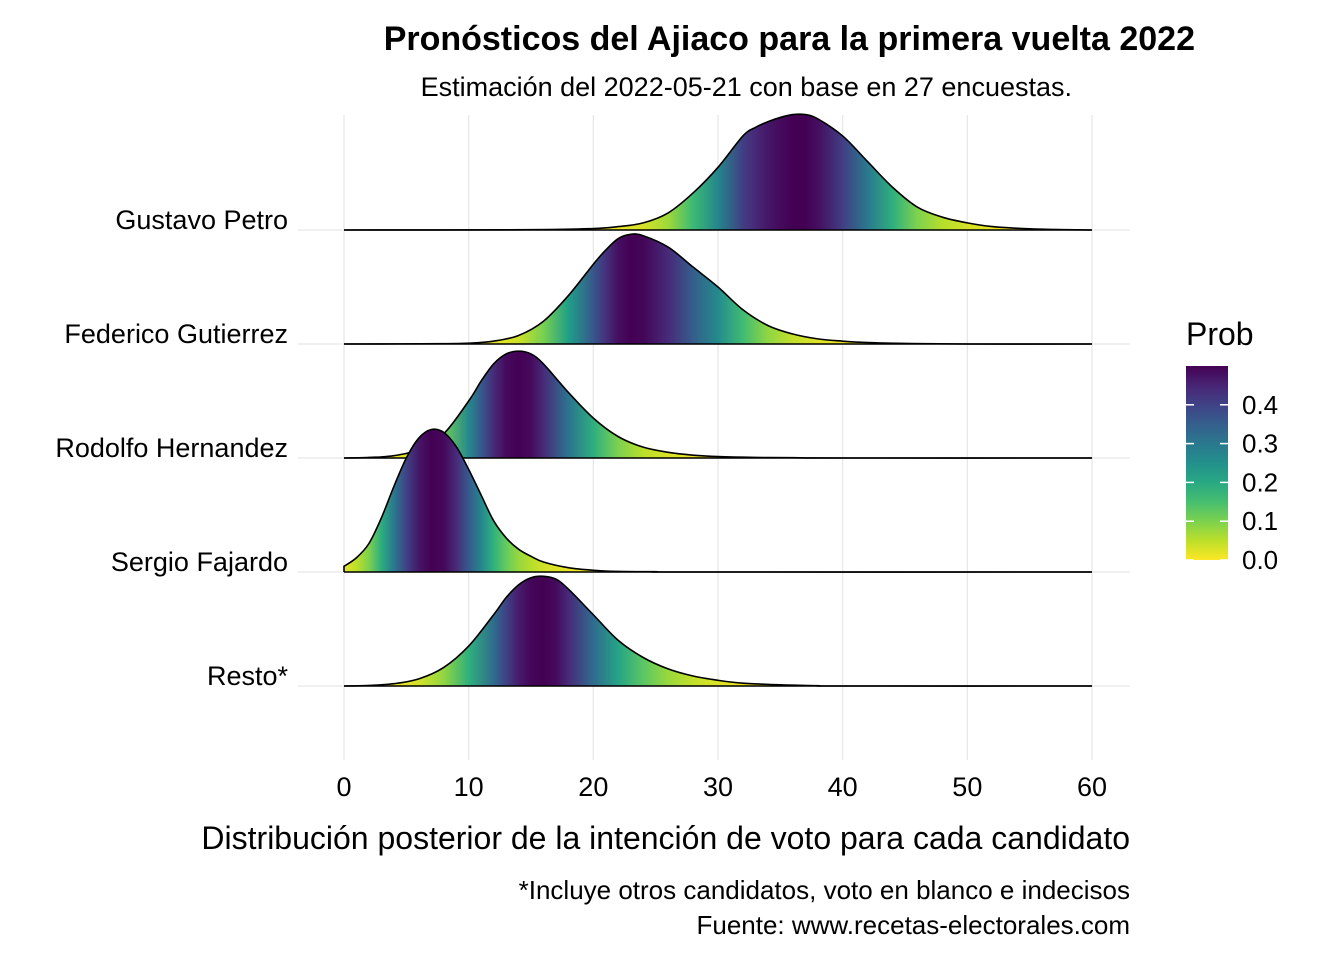  What do you see at coordinates (1260, 560) in the screenshot?
I see `legend-tick-label-0: 0.0` at bounding box center [1260, 560].